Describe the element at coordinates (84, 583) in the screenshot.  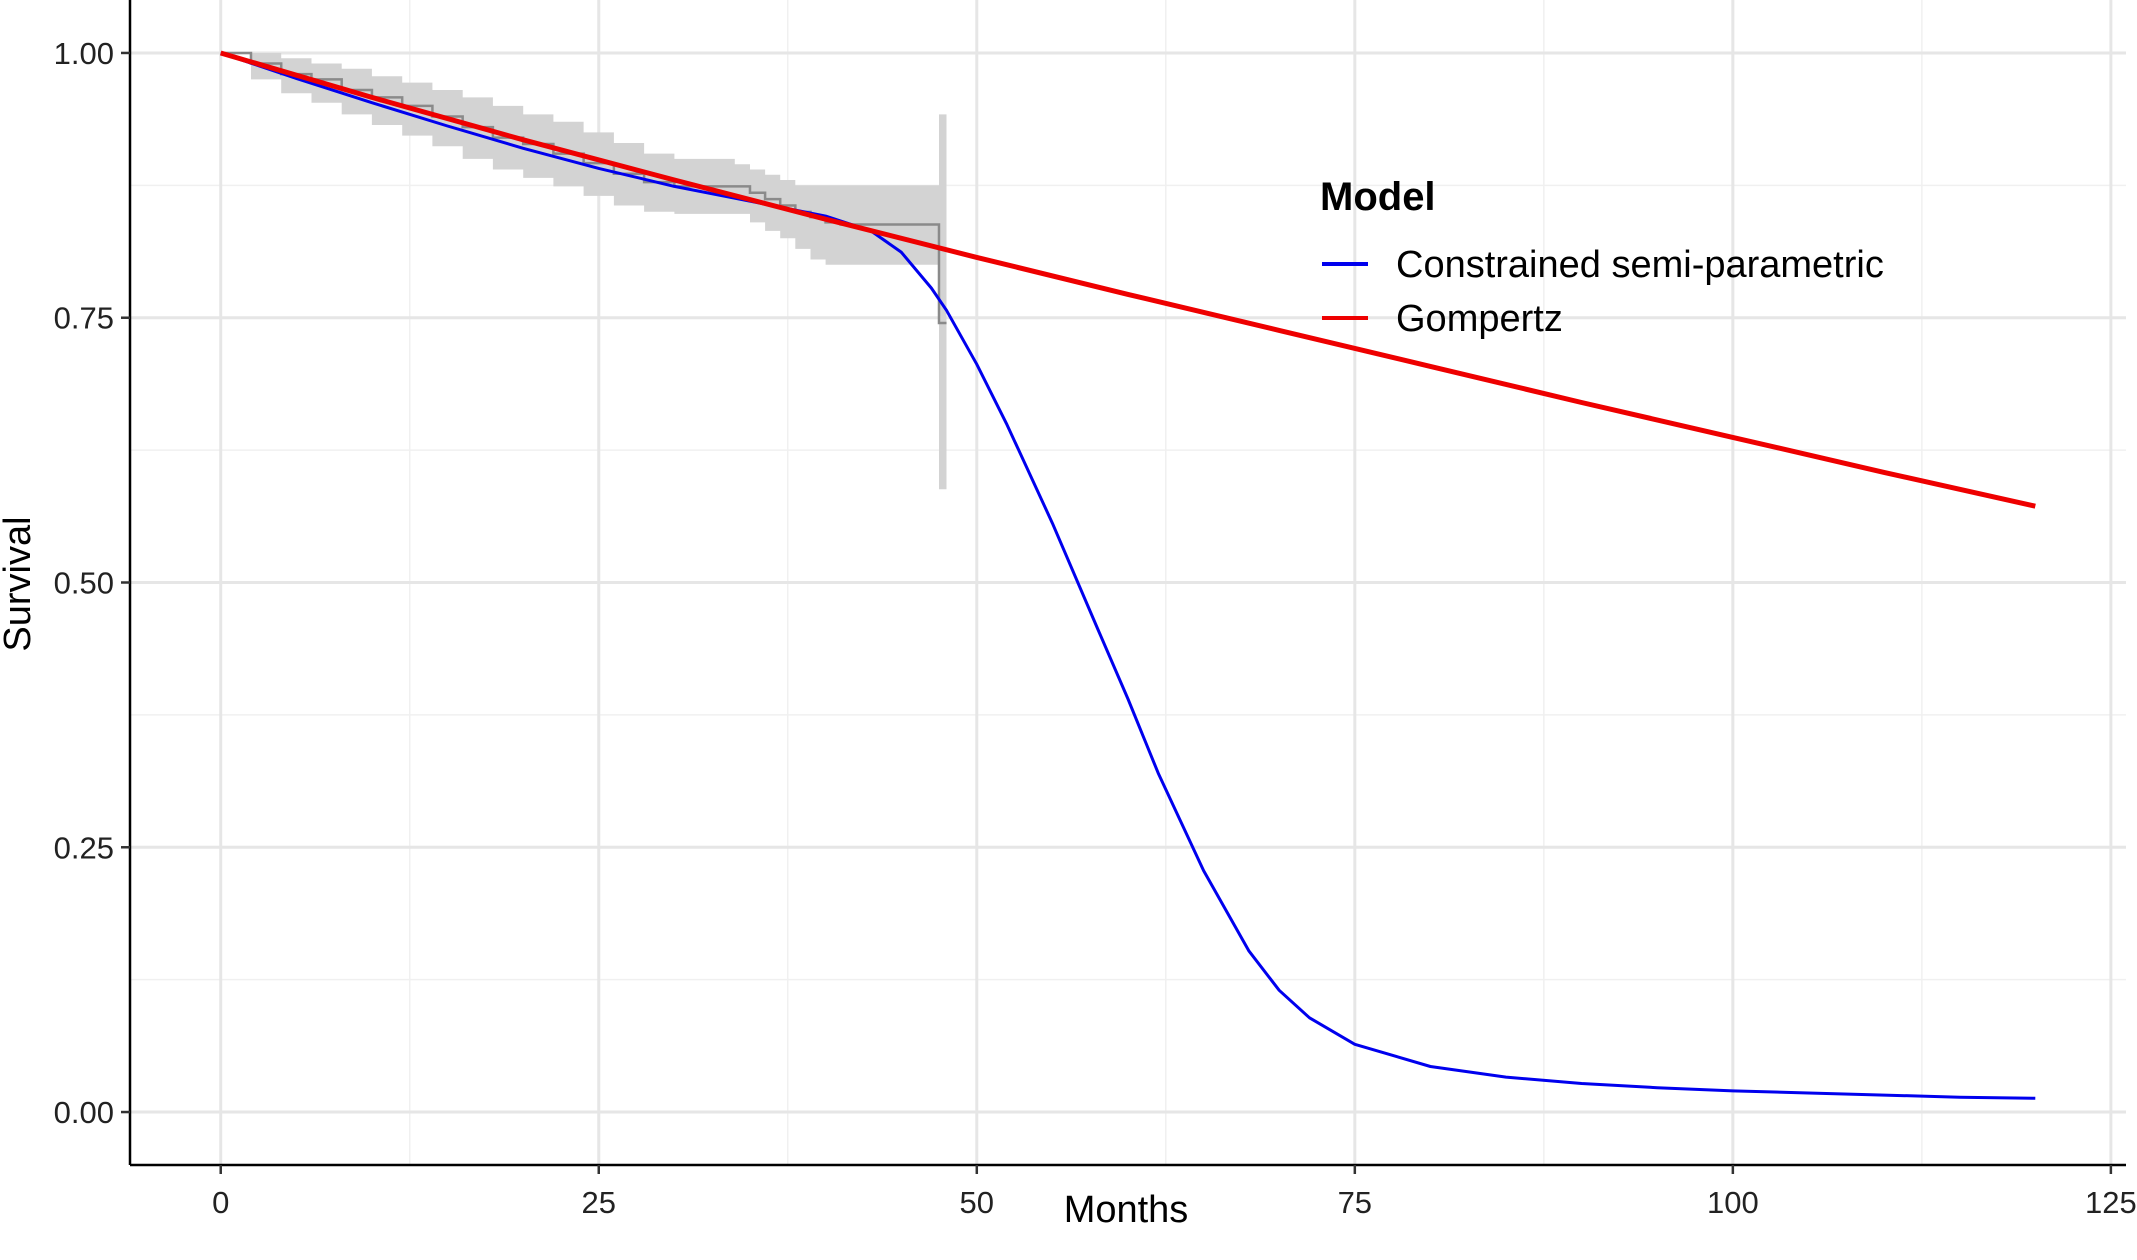
I see `y-tick-label: 0.50` at that location.